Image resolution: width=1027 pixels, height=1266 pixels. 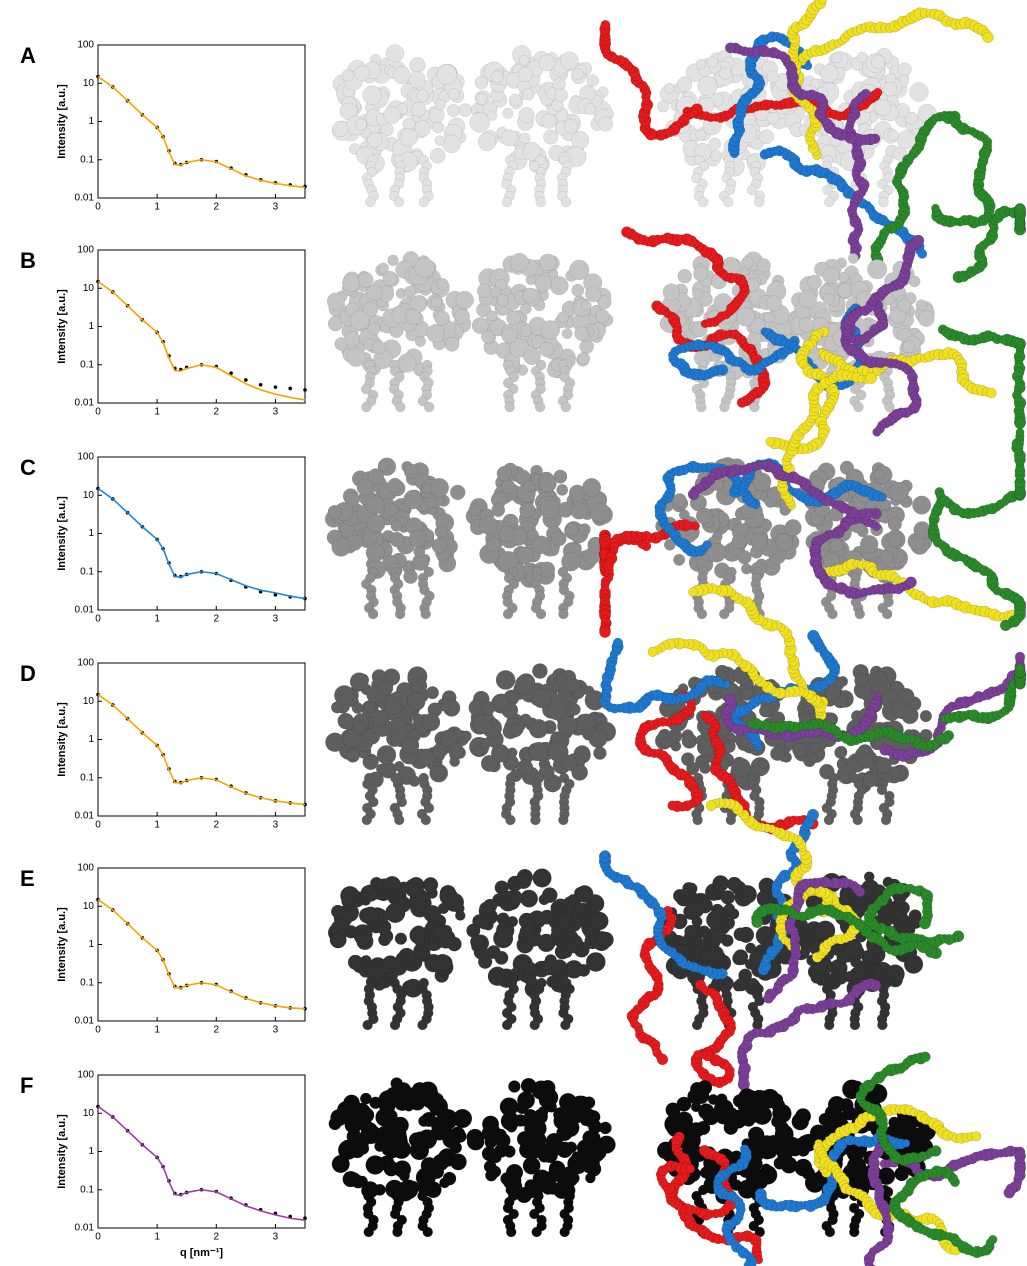 I want to click on y-axis-label: Intensity [a.u.], so click(x=62, y=944).